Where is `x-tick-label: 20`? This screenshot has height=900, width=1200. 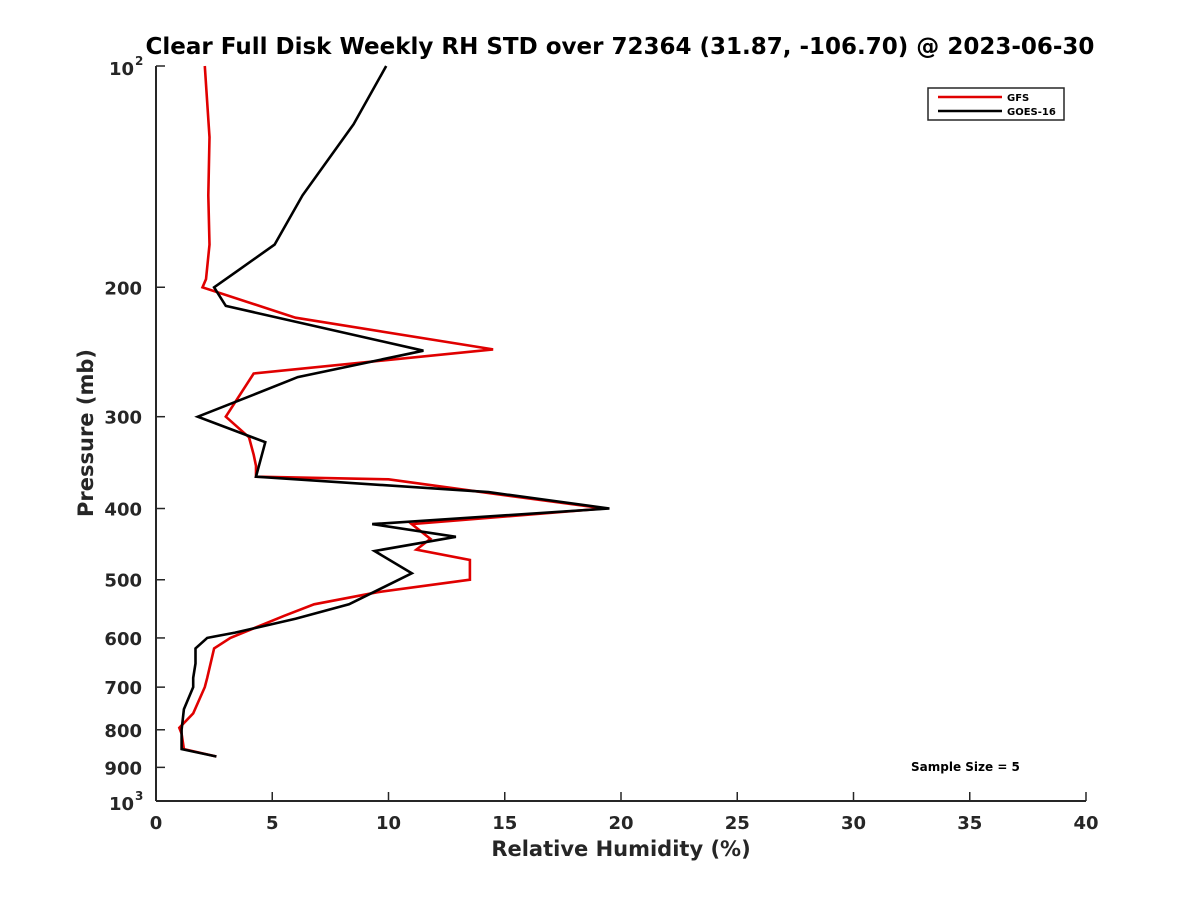 x-tick-label: 20 is located at coordinates (620, 823).